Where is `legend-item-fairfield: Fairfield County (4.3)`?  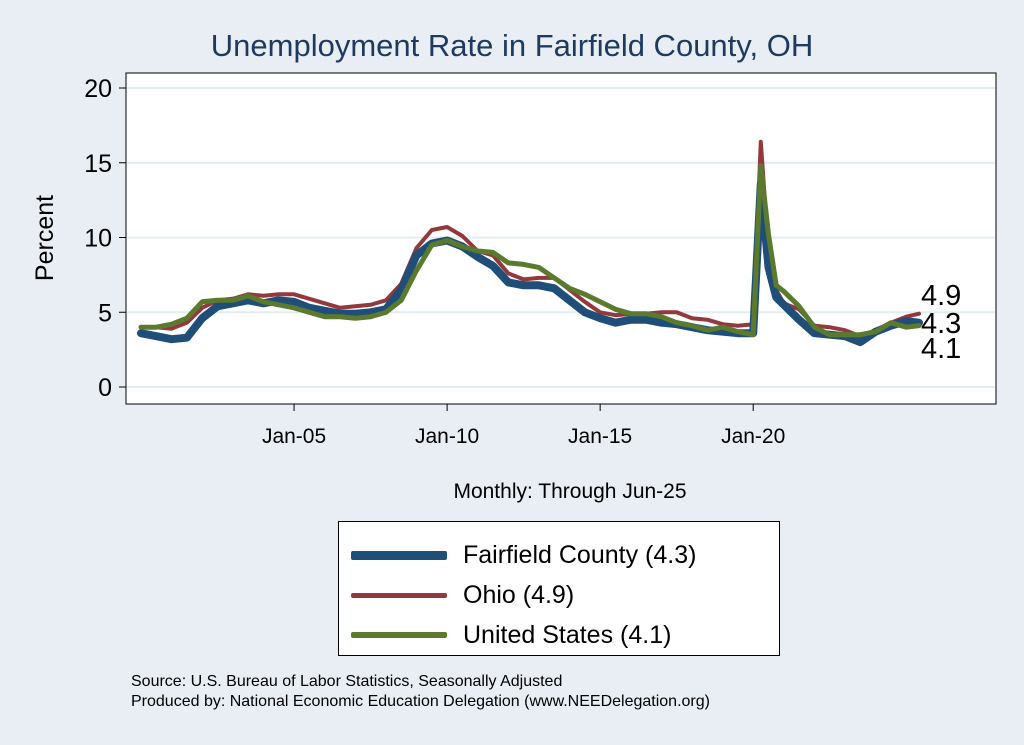 legend-item-fairfield: Fairfield County (4.3) is located at coordinates (523, 555).